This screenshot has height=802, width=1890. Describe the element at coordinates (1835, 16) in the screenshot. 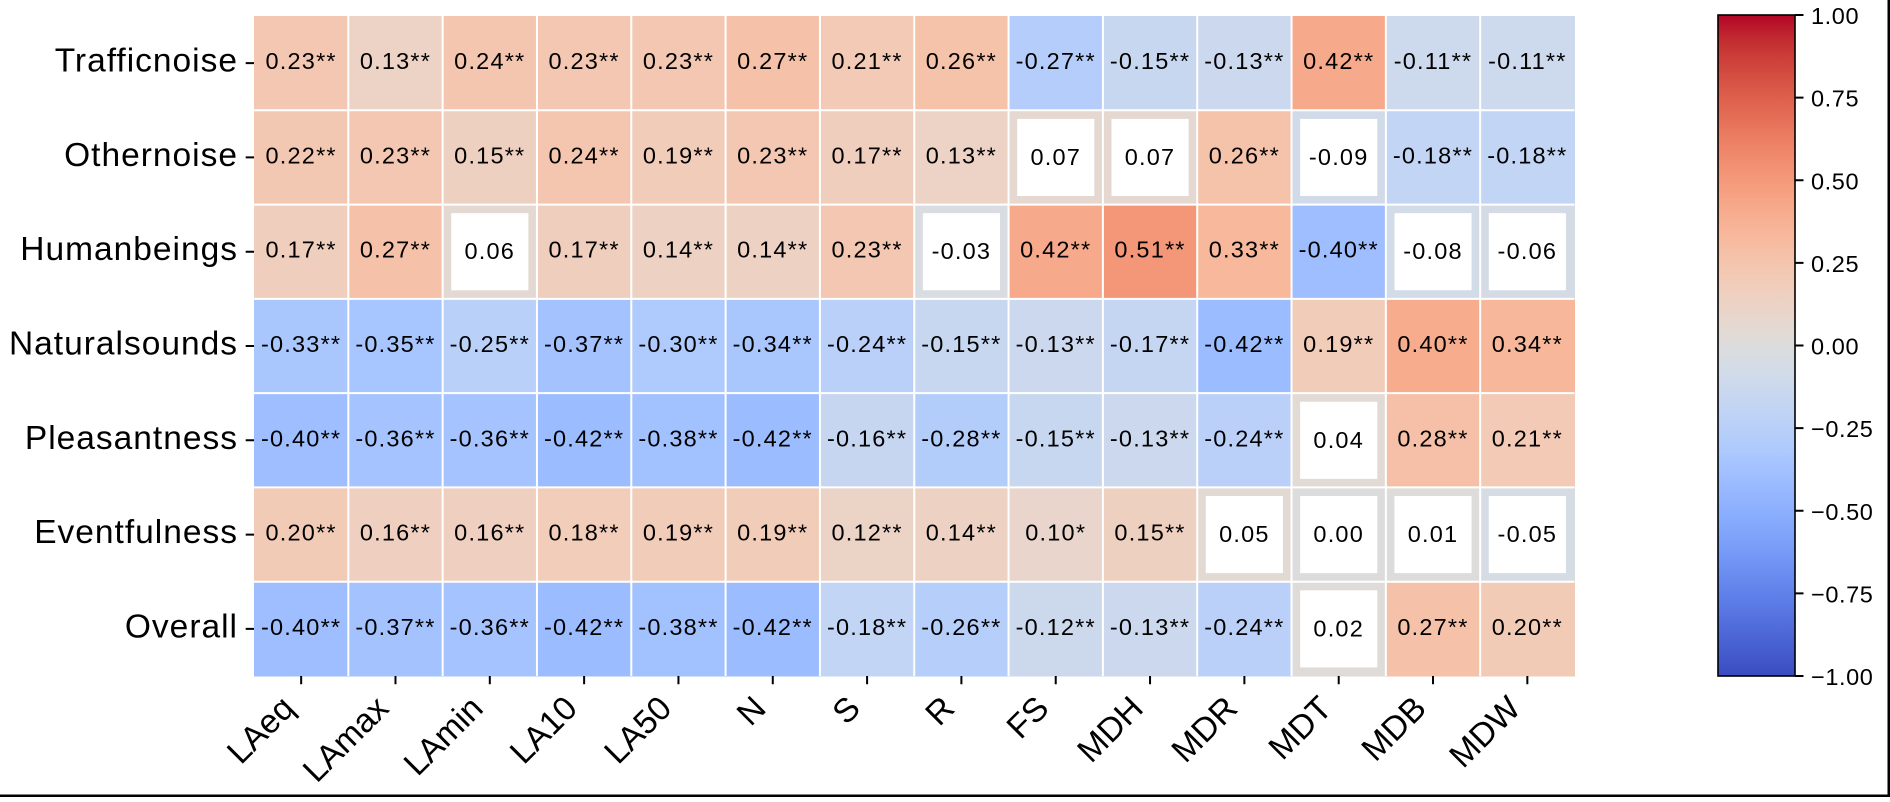

I see `svg-text: 1.00` at that location.